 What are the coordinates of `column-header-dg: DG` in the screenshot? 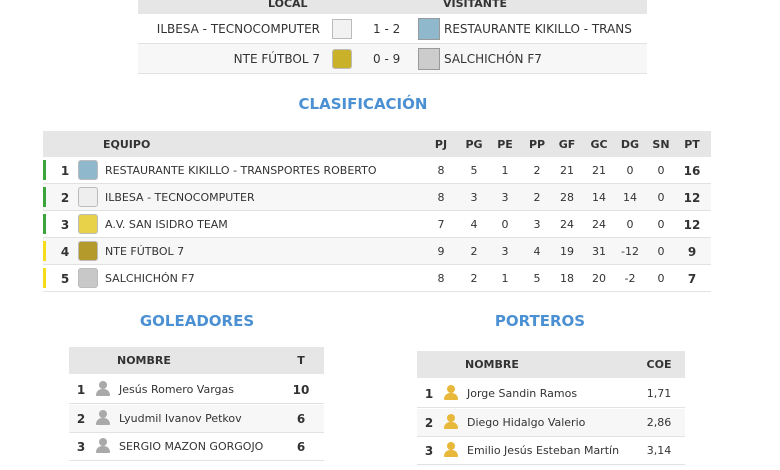 It's located at (630, 144).